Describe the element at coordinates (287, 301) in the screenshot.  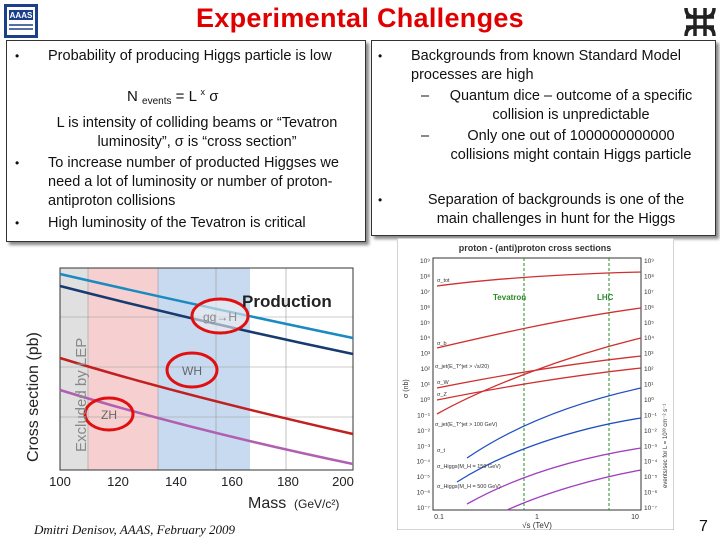
I see `production-label: Production` at that location.